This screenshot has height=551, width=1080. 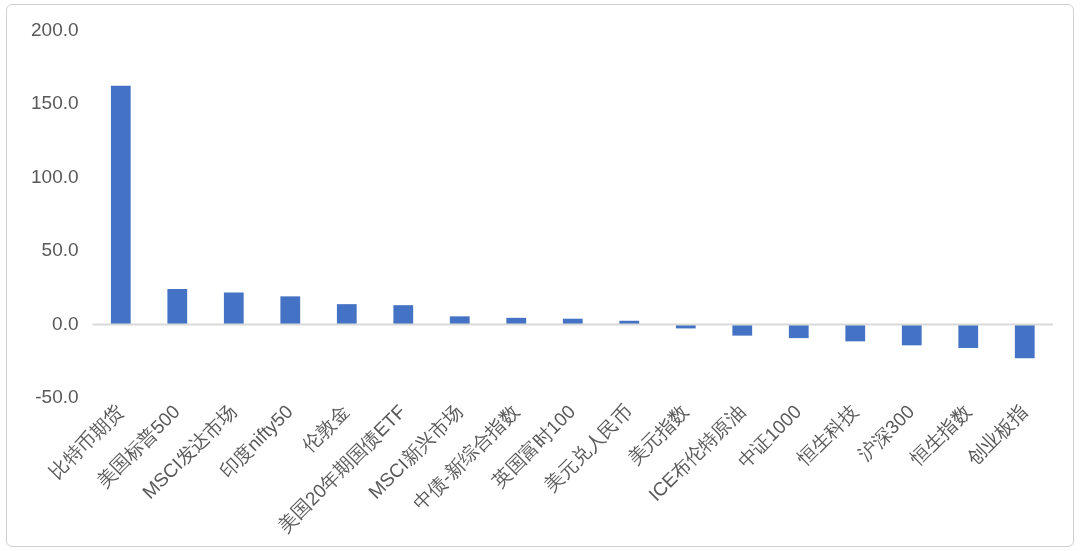 I want to click on y-tick-label: 100.0, so click(x=55, y=176).